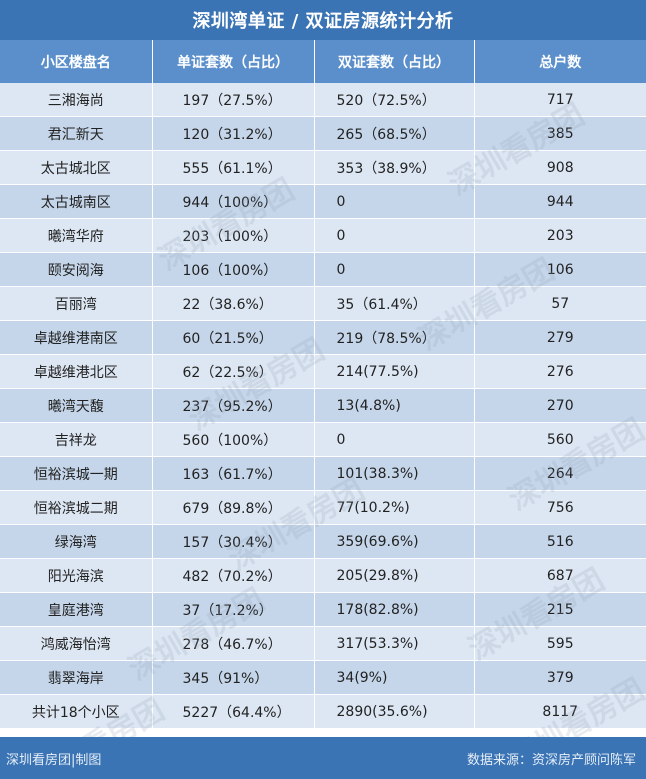  Describe the element at coordinates (233, 711) in the screenshot. I see `cell-single: 5227（64.4%）` at that location.